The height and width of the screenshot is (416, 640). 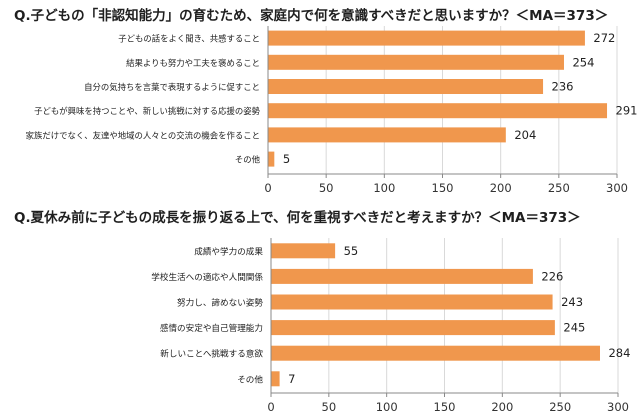 I want to click on chart-1-category-label: 自分の気持ちを言葉で表現するように促すこと, so click(x=172, y=87).